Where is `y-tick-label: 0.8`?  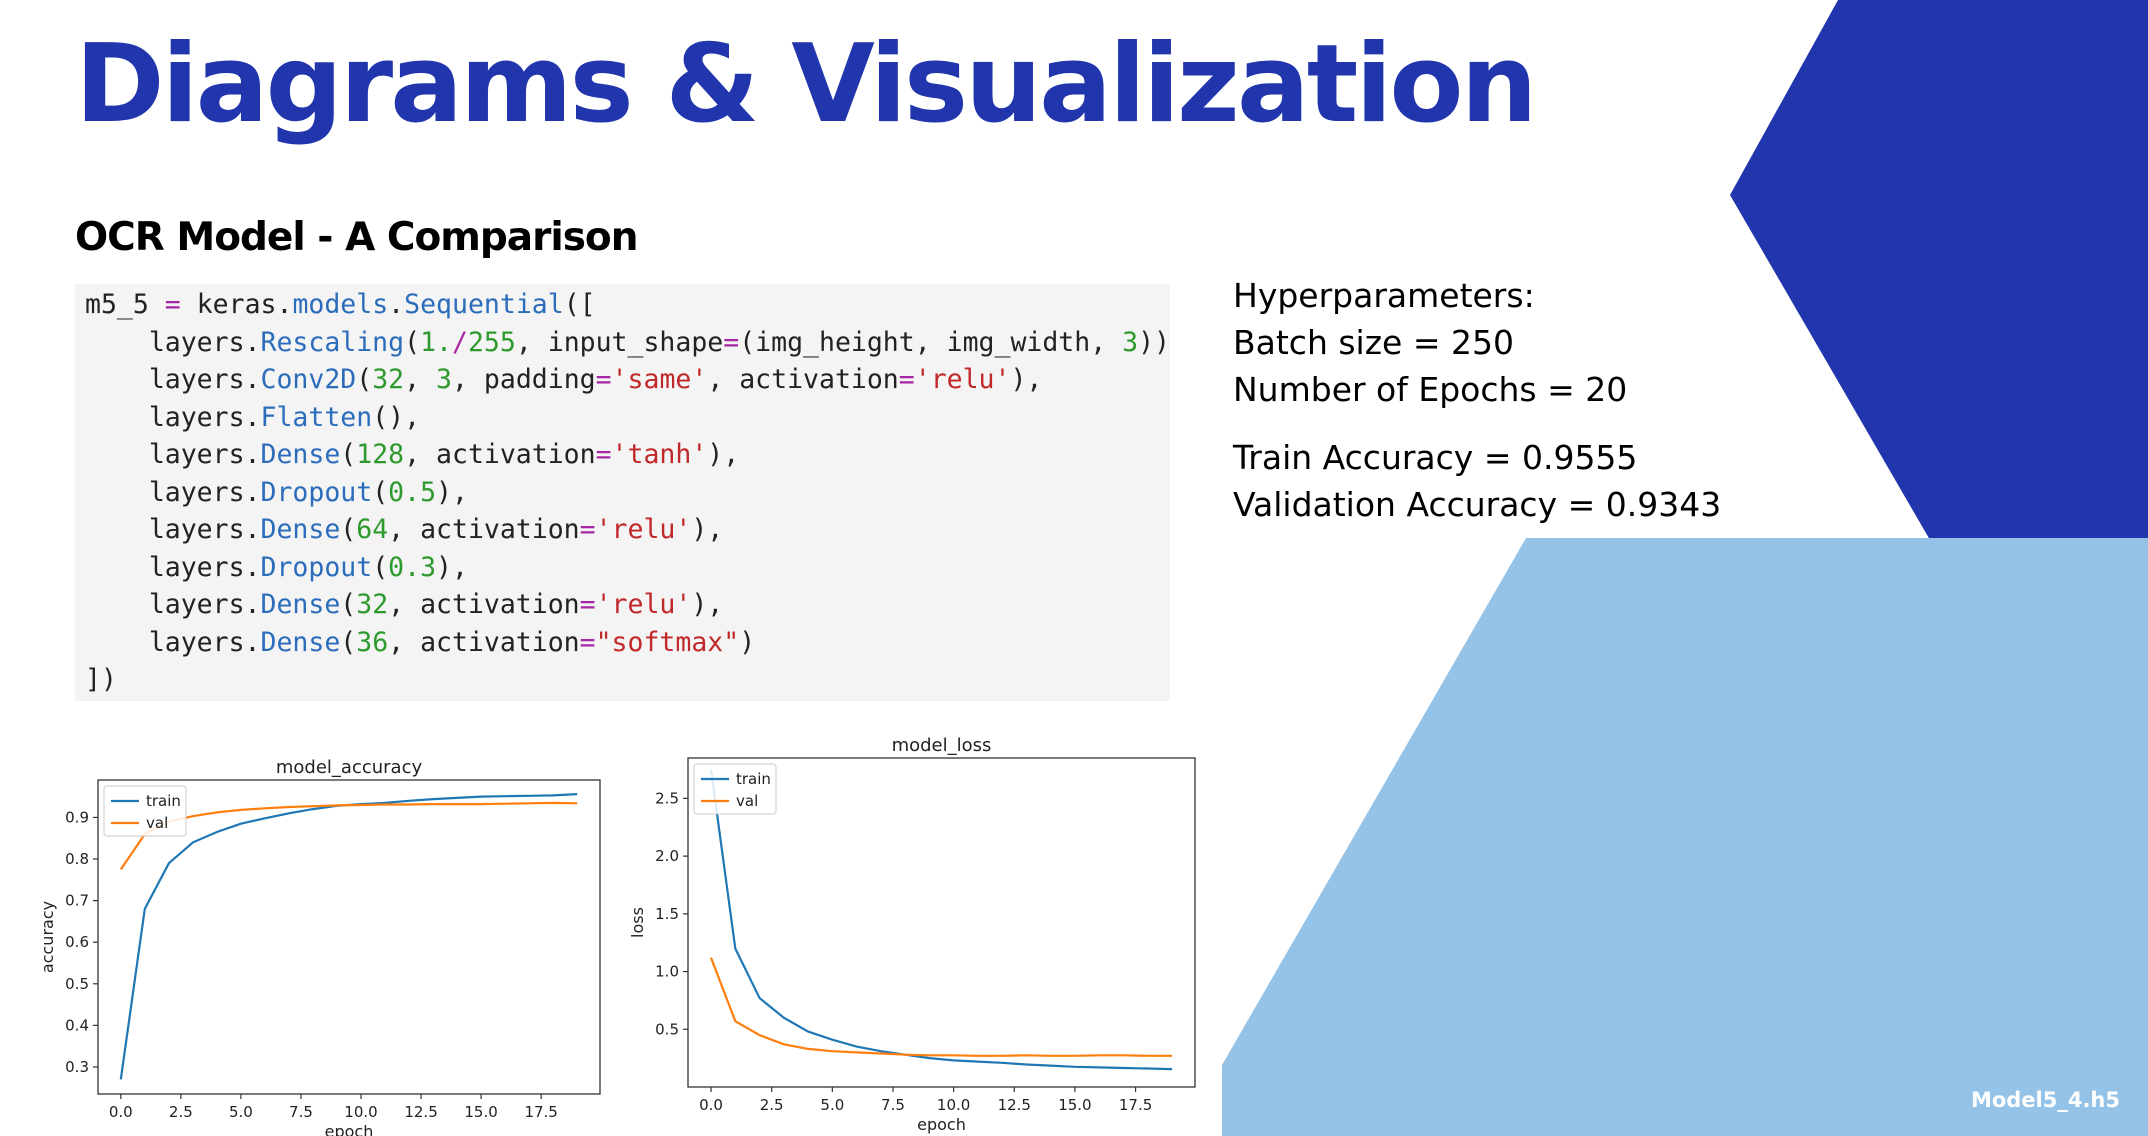
y-tick-label: 0.8 is located at coordinates (77, 859).